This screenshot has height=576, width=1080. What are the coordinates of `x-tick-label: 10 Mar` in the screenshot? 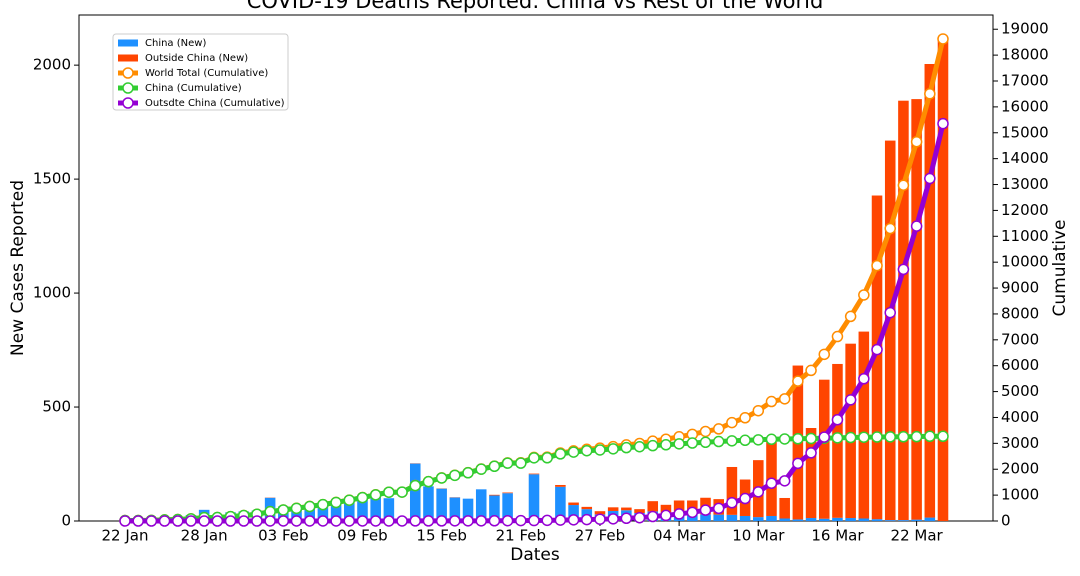 It's located at (758, 536).